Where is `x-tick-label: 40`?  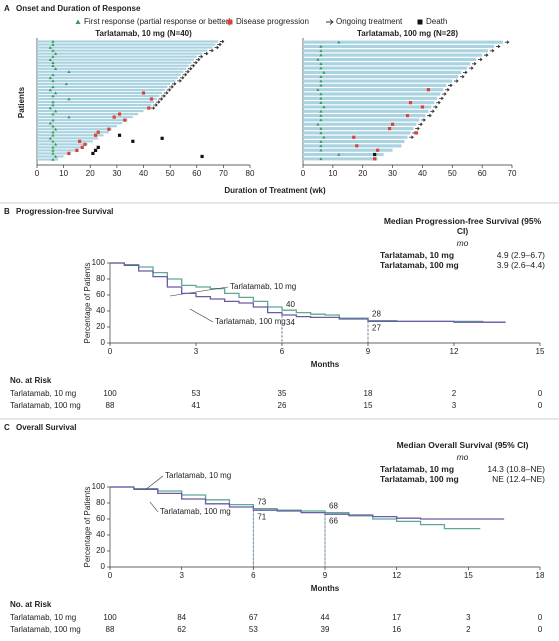
x-tick-label: 40 is located at coordinates (143, 173).